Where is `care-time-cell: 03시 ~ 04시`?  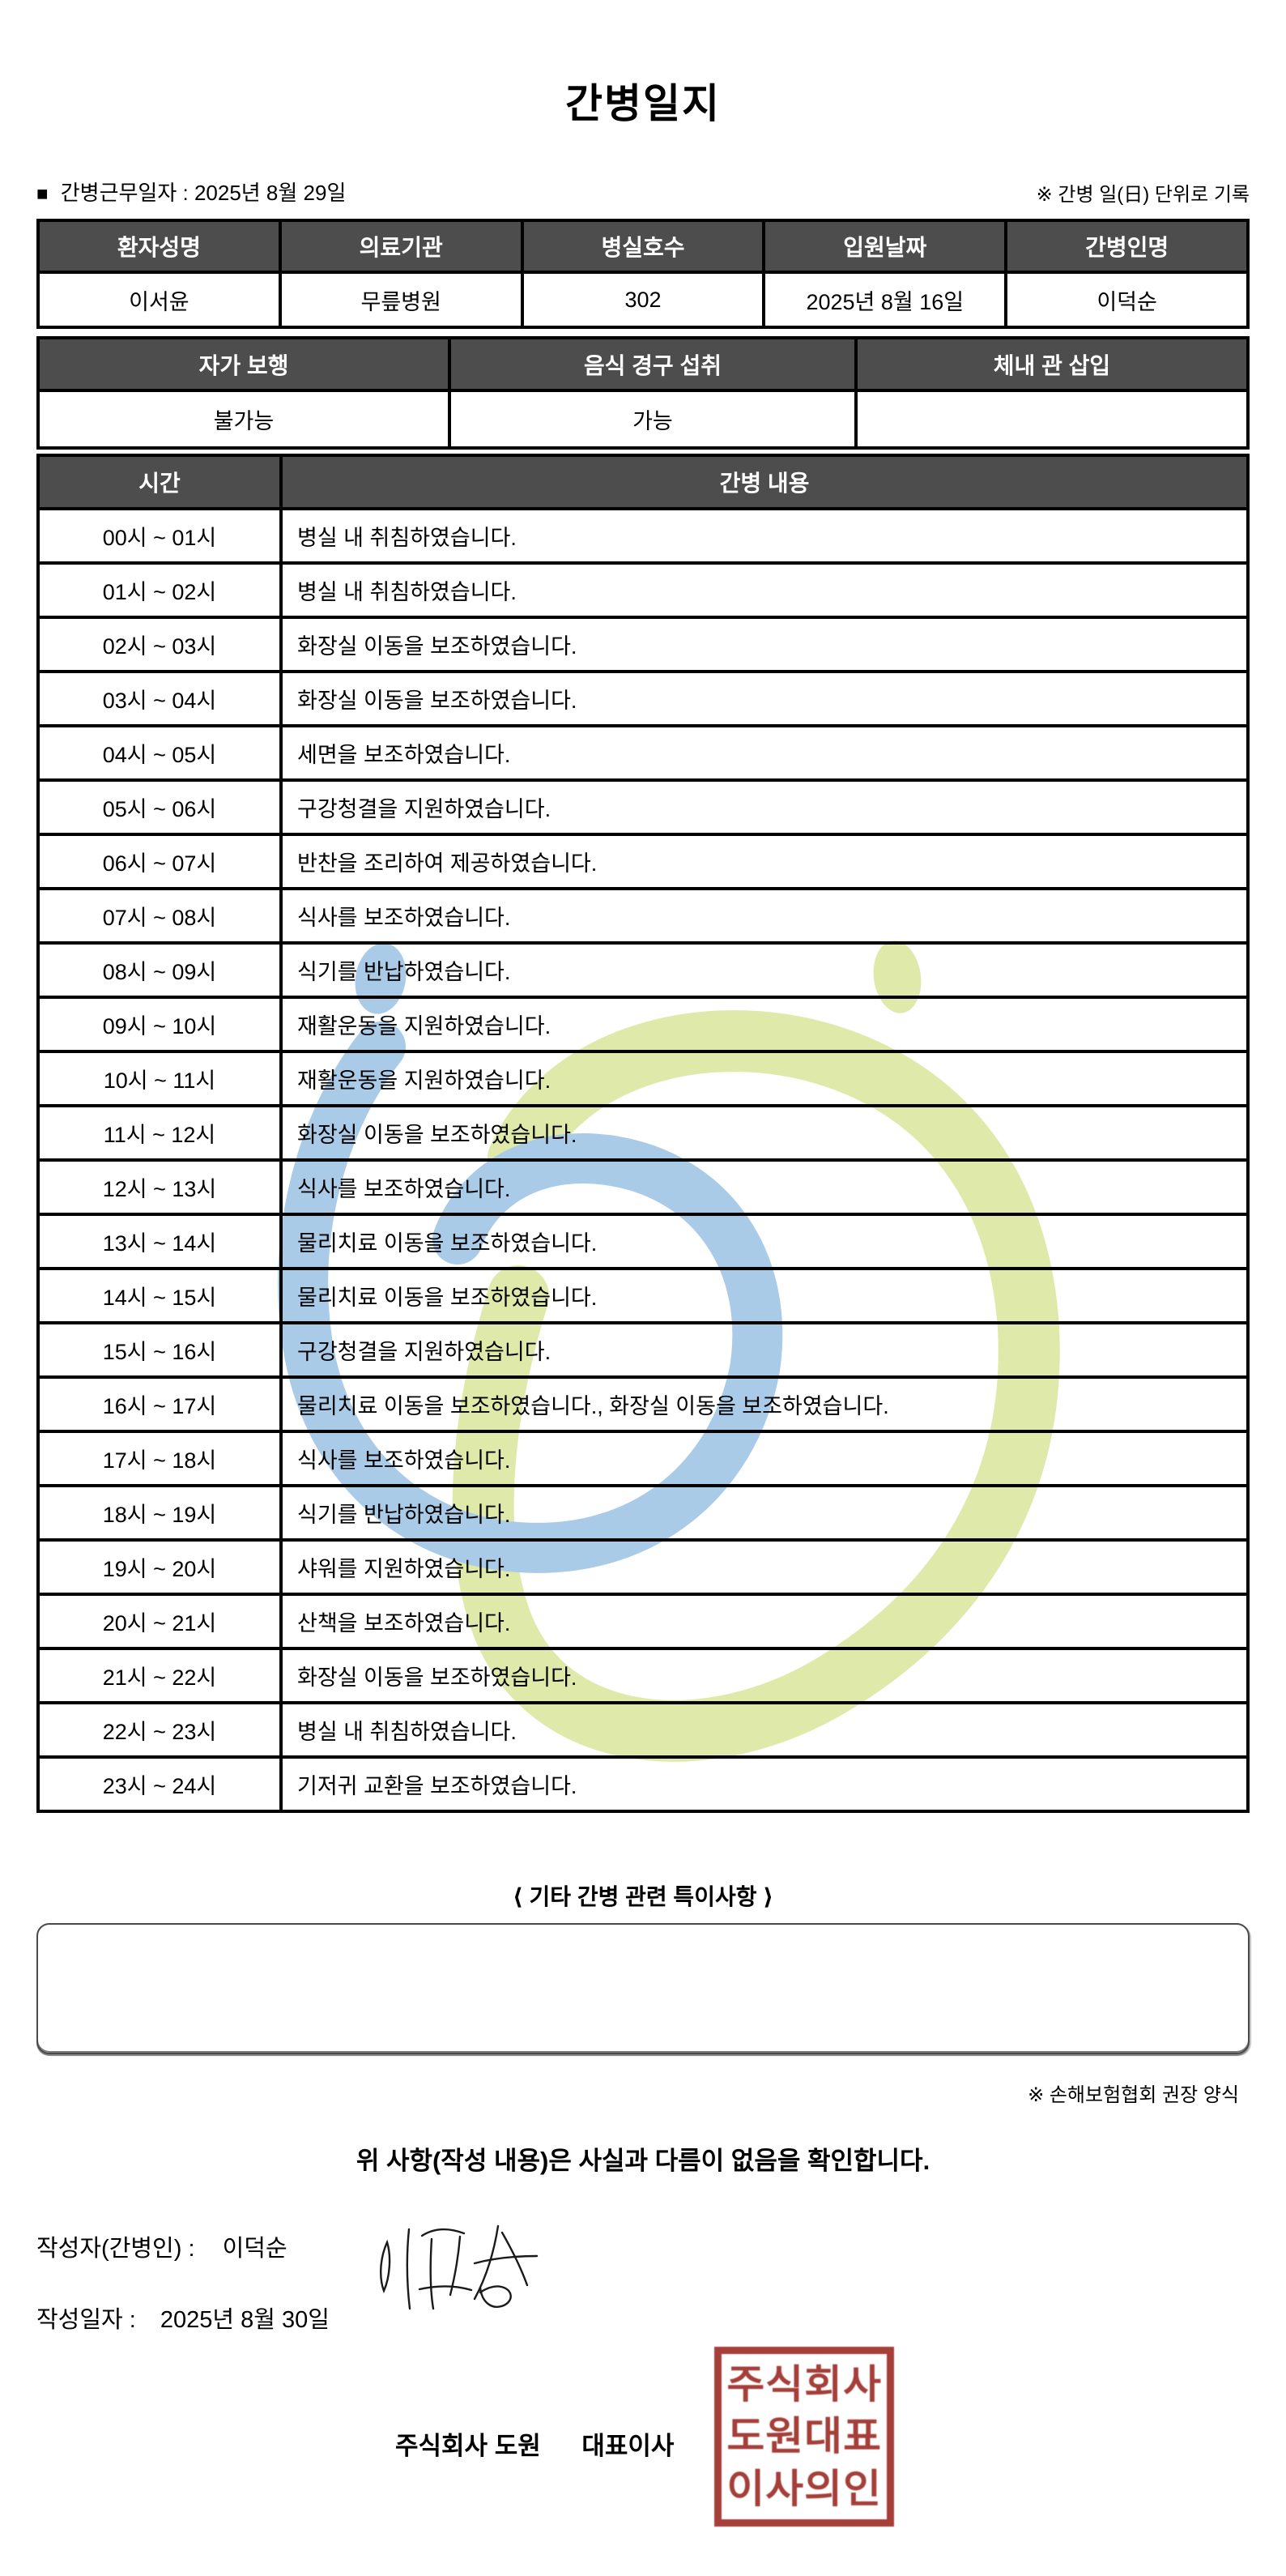 care-time-cell: 03시 ~ 04시 is located at coordinates (160, 699).